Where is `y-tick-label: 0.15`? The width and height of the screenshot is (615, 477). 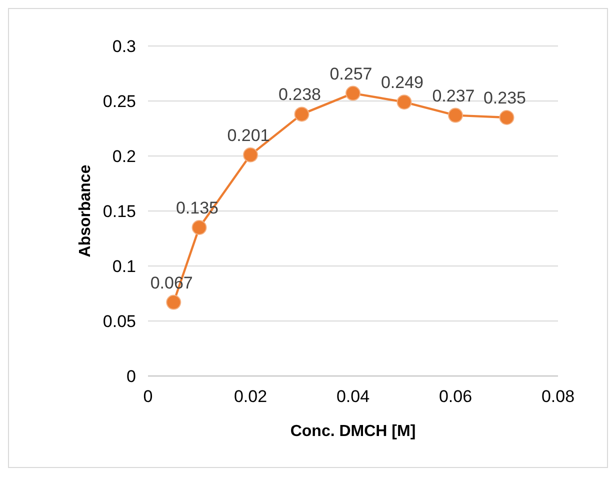
y-tick-label: 0.15 is located at coordinates (119, 211).